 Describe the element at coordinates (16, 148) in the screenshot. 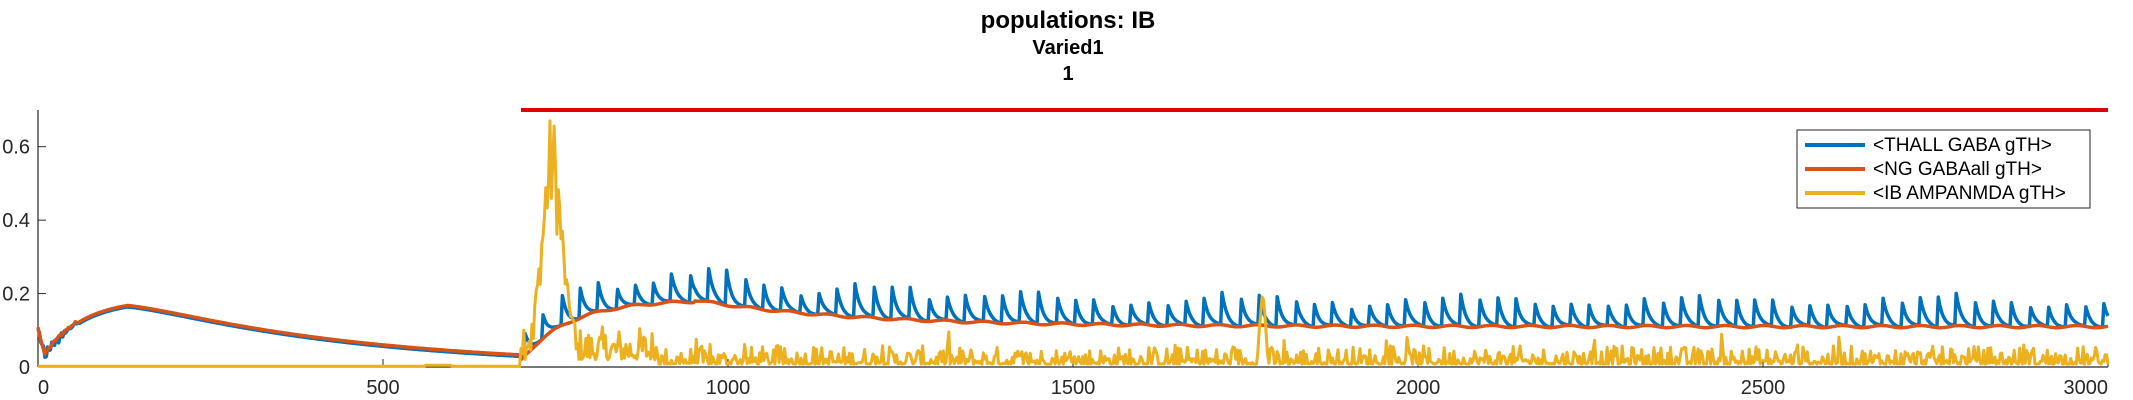

I see `y-tick-label: 0.6` at that location.